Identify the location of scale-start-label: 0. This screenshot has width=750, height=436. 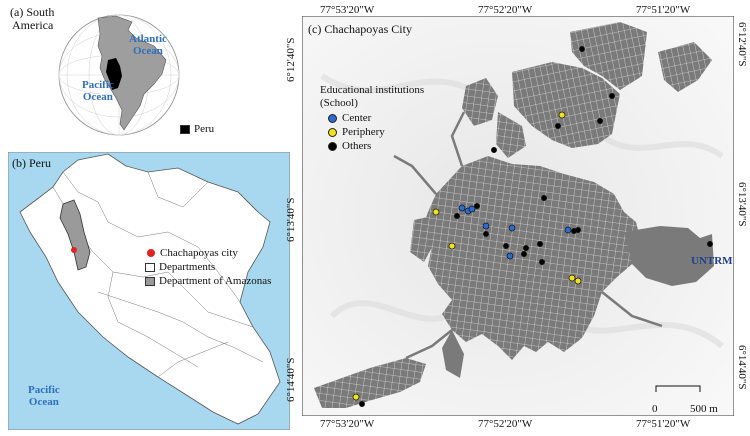
(655, 409).